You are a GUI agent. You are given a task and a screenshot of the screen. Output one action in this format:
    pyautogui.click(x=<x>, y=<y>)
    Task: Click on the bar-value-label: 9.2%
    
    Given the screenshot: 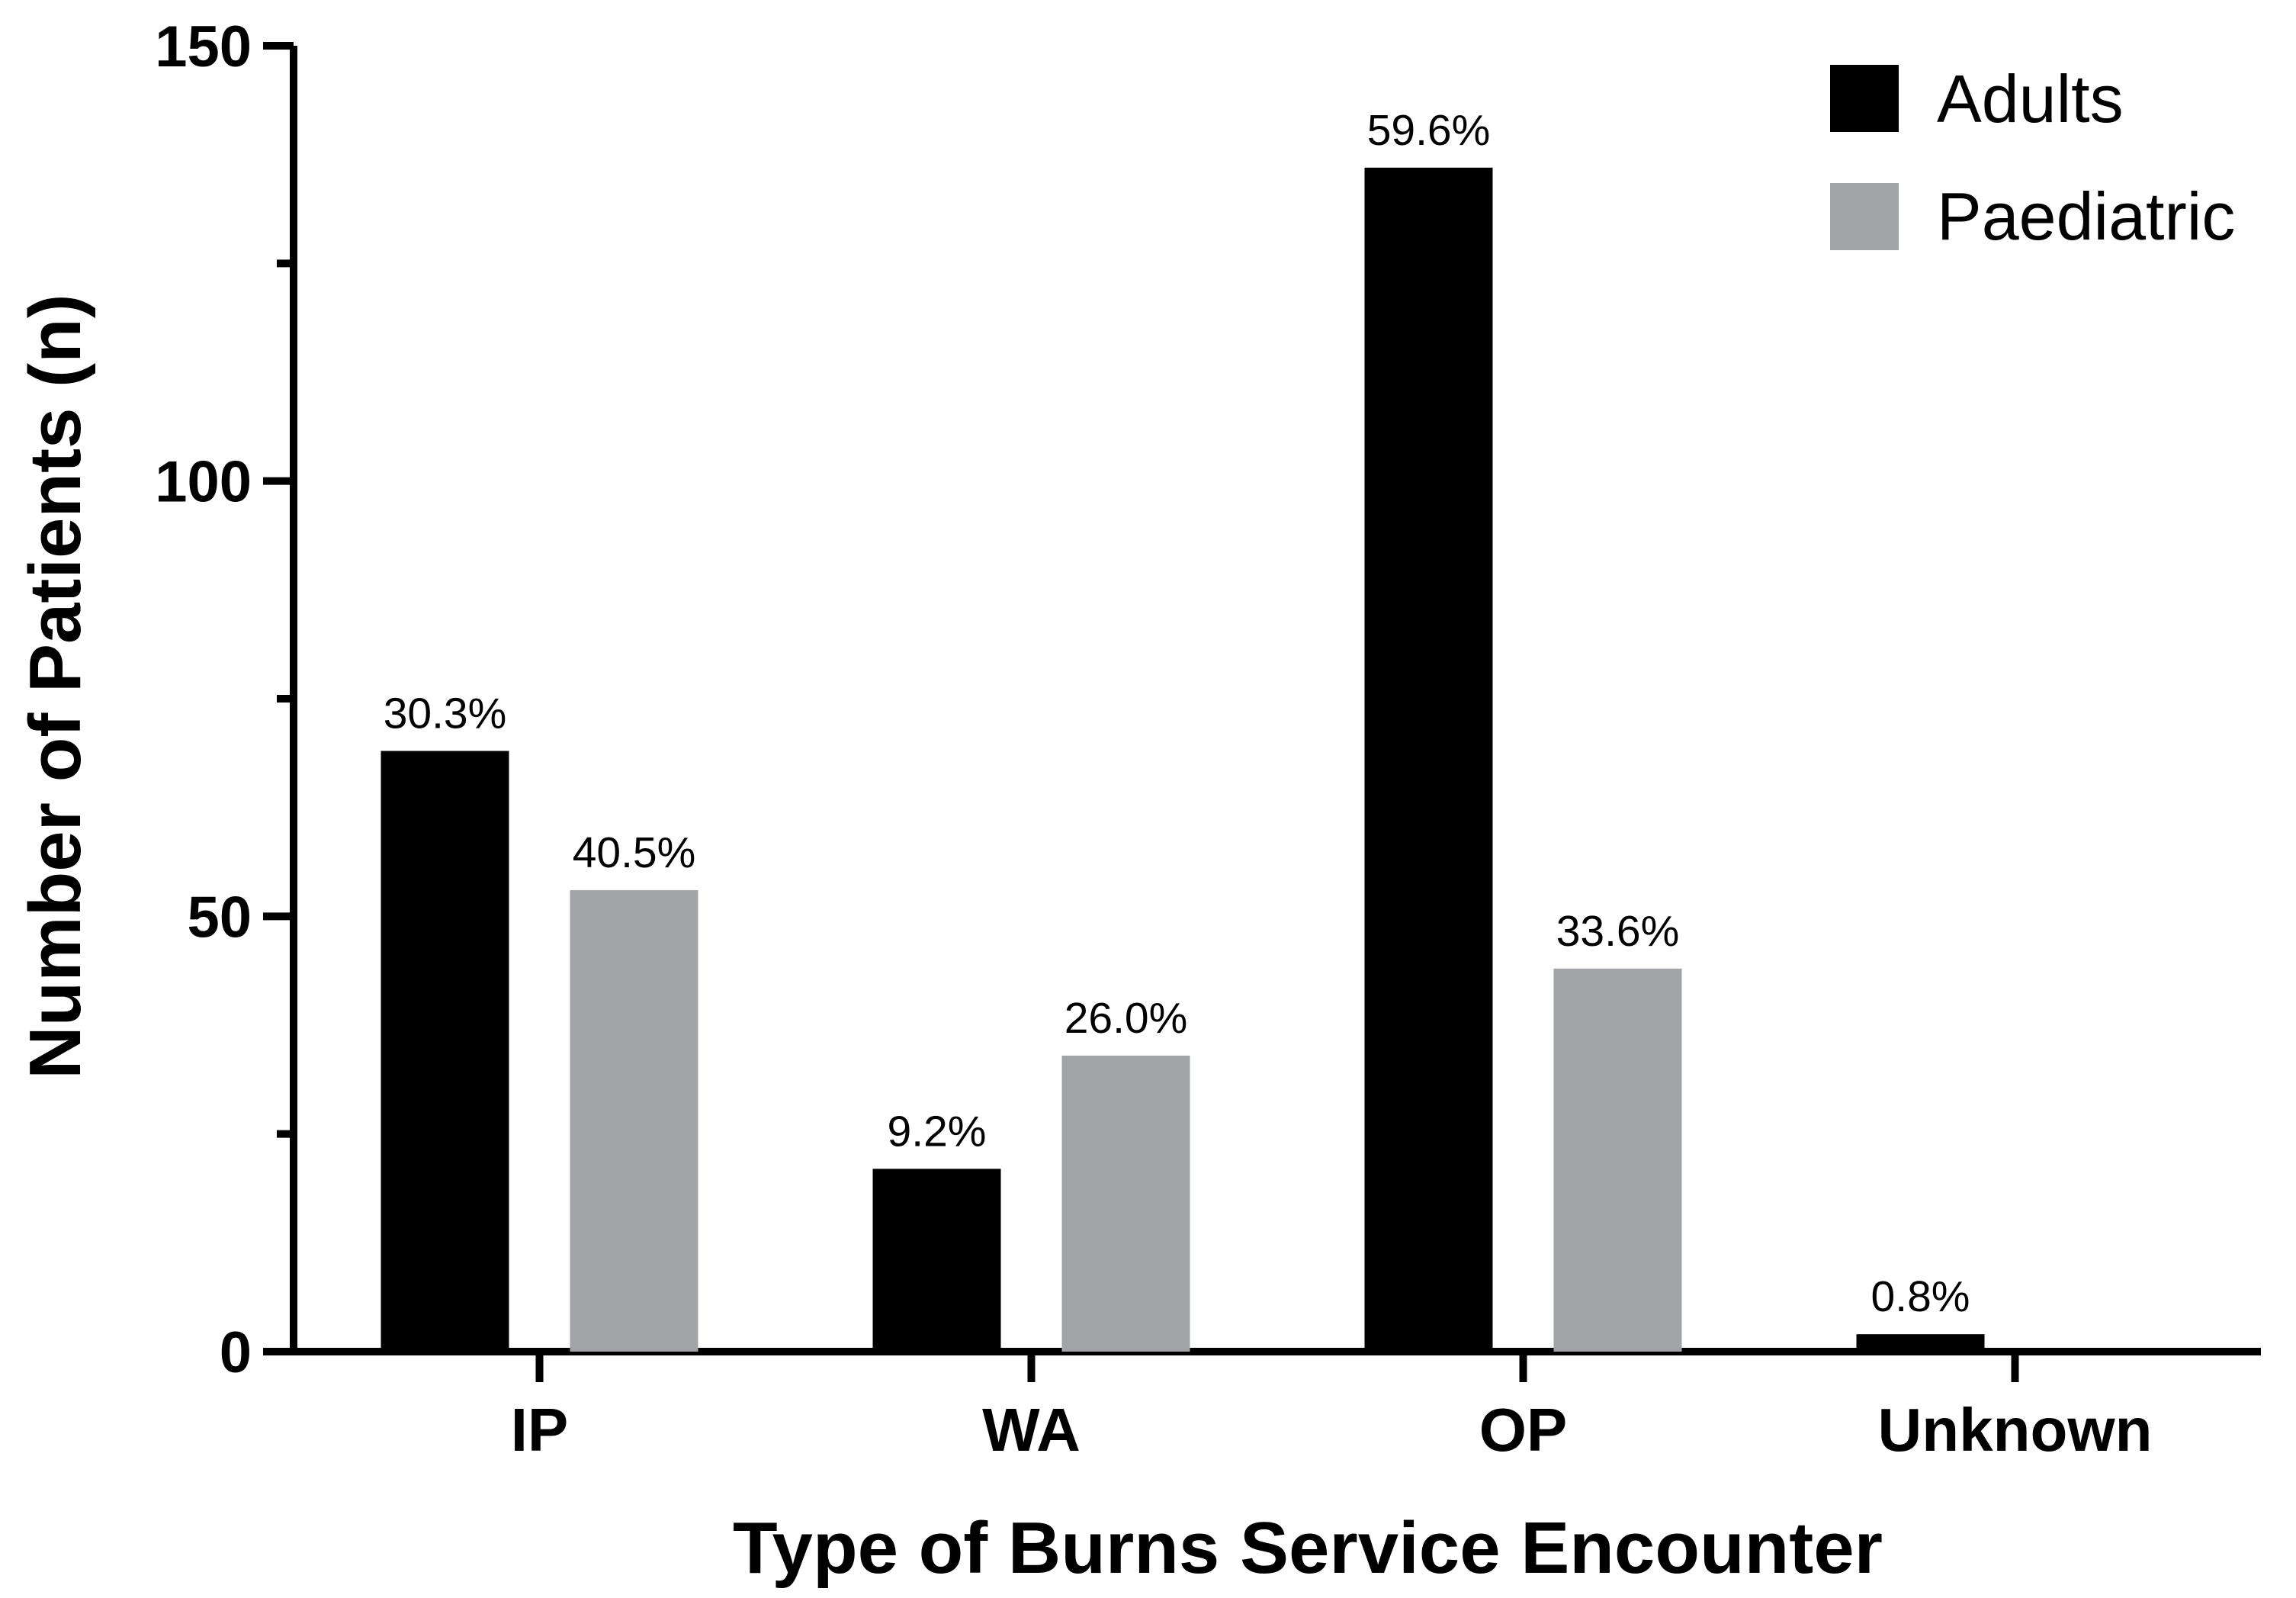 What is the action you would take?
    pyautogui.click(x=937, y=1131)
    